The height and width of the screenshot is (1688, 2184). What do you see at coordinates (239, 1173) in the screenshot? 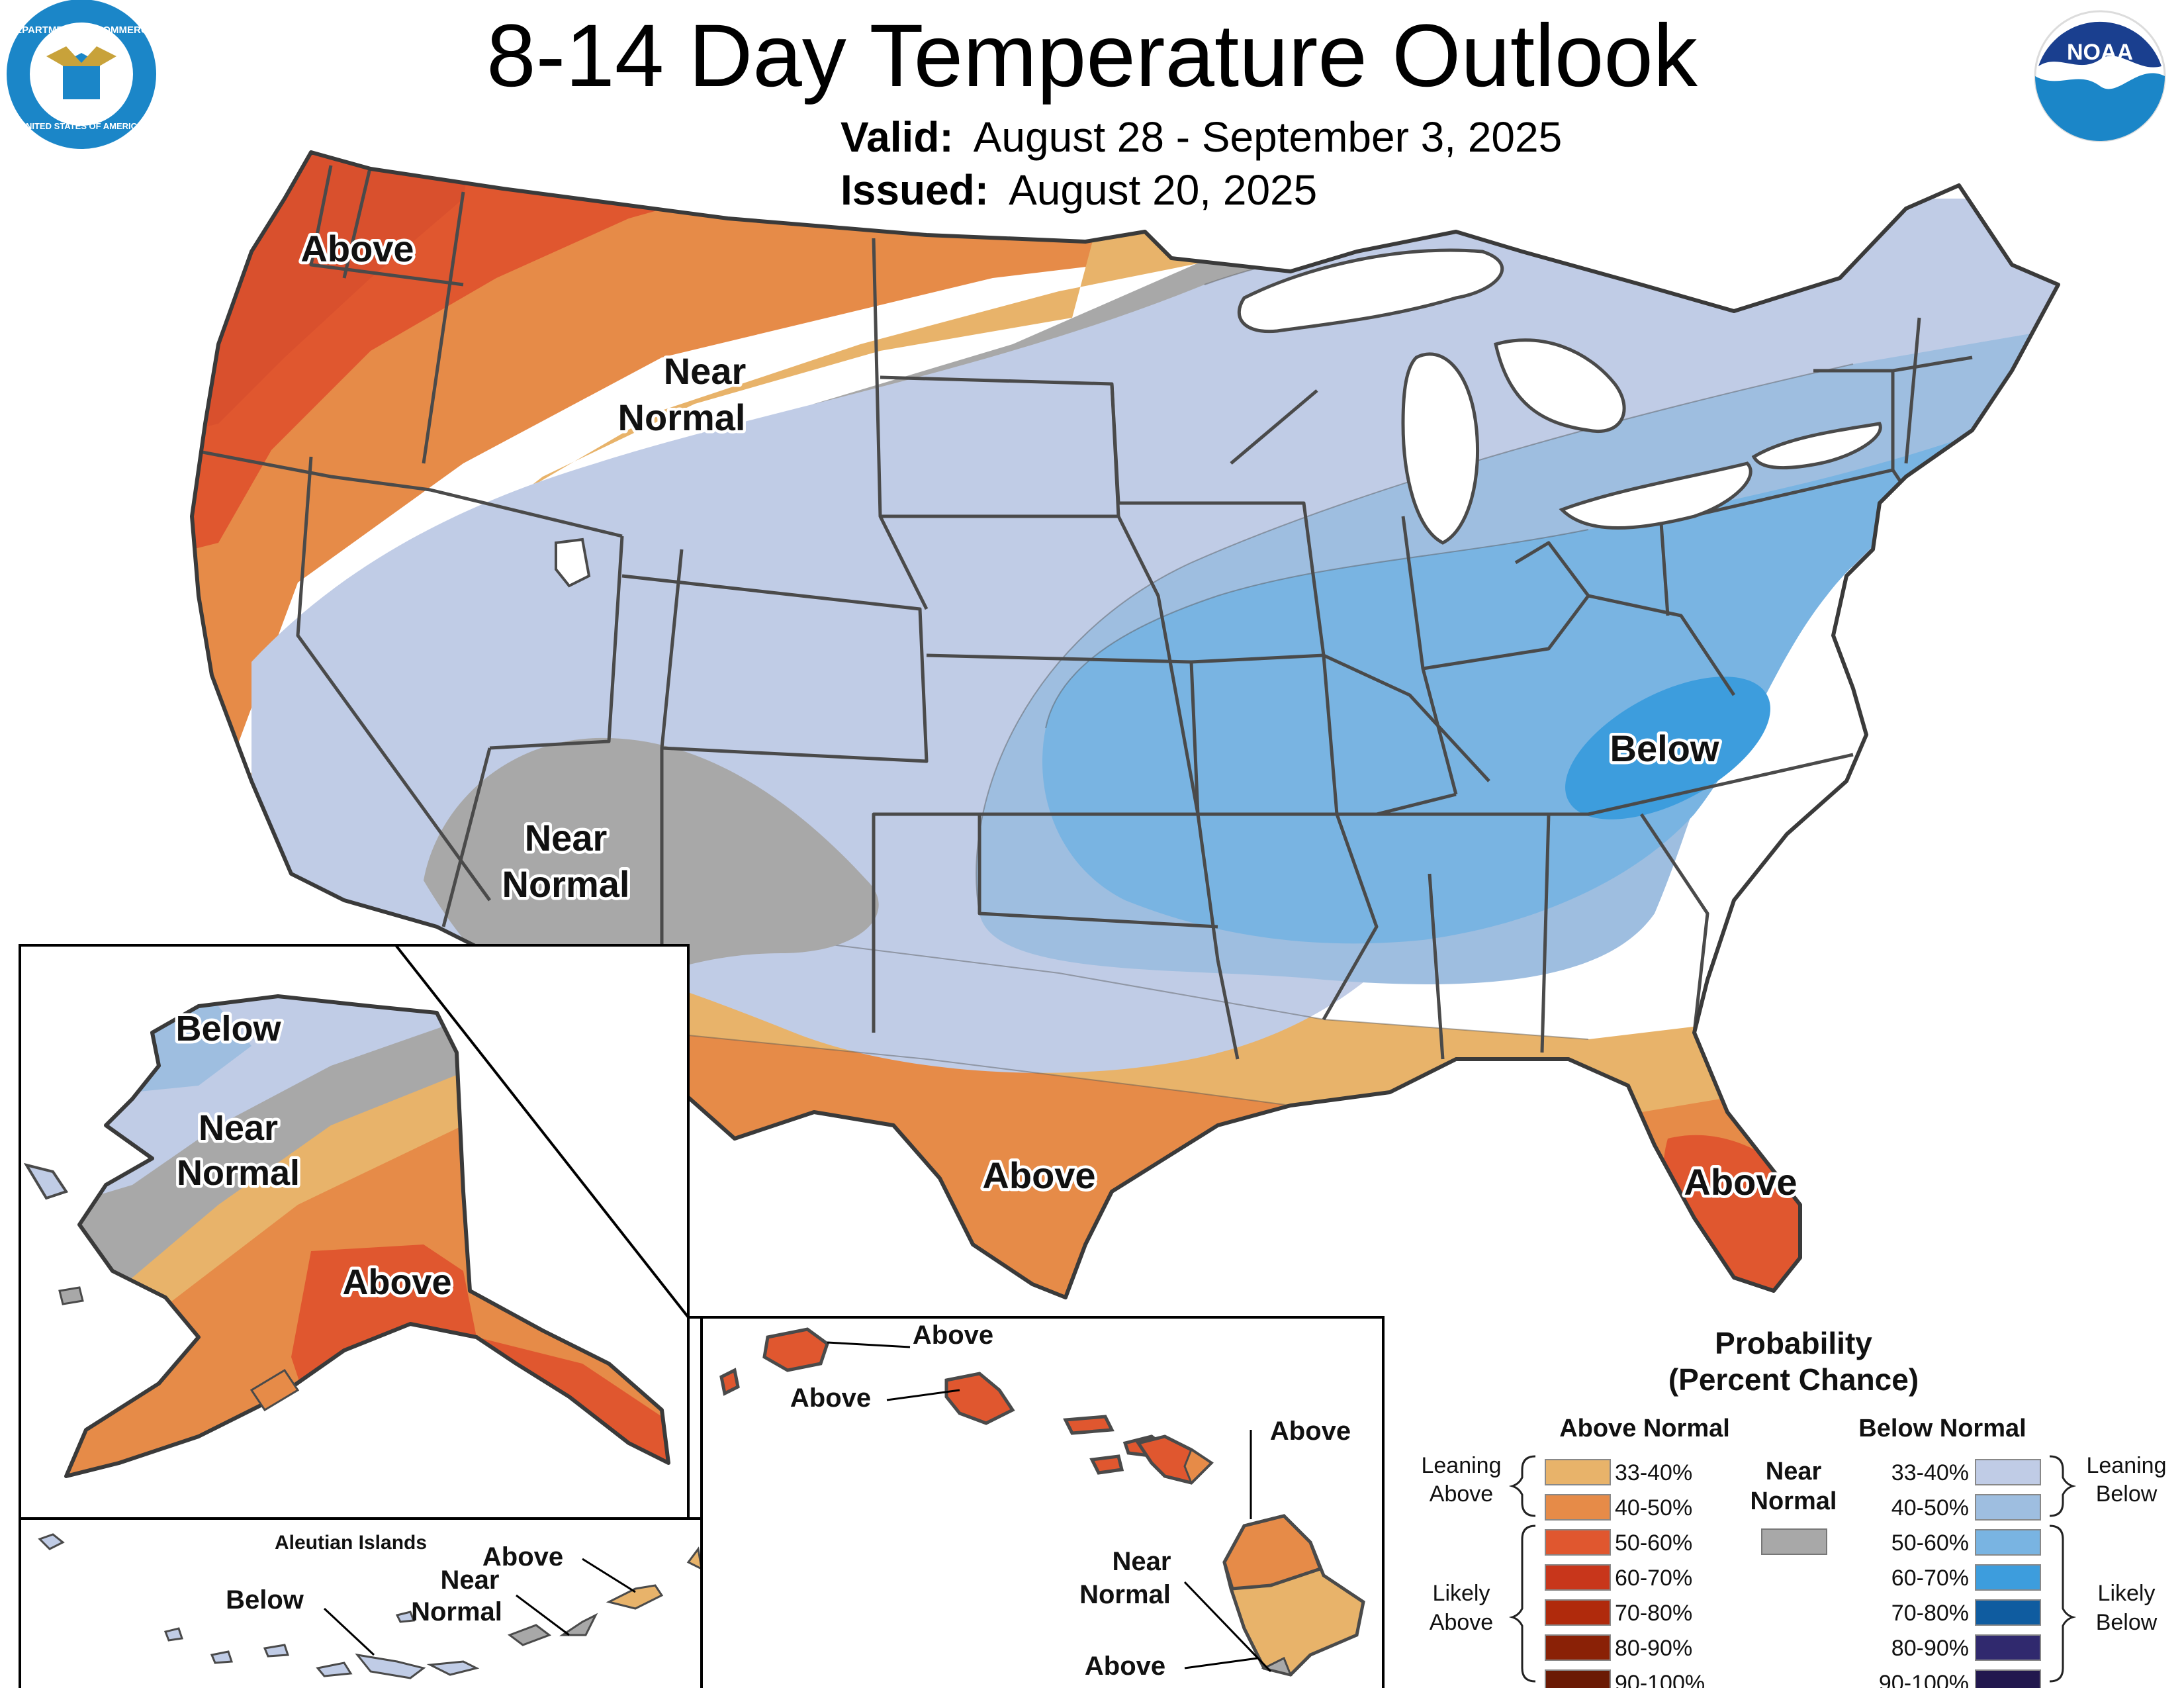
I see `label-alaska-near-2: Normal` at bounding box center [239, 1173].